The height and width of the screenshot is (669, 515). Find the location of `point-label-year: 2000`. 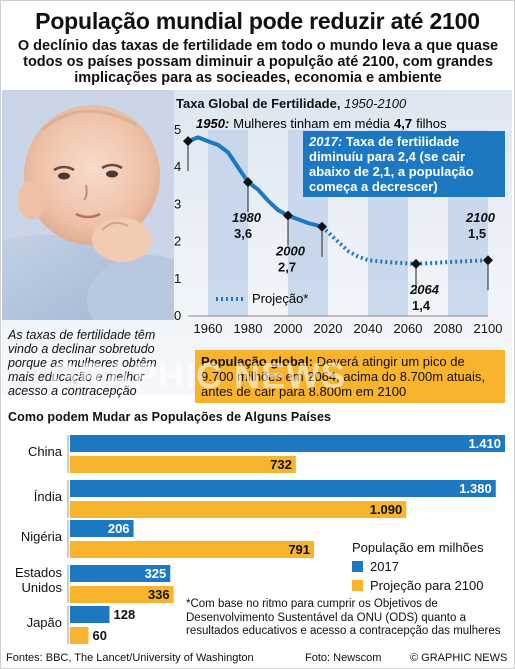

point-label-year: 2000 is located at coordinates (290, 251).